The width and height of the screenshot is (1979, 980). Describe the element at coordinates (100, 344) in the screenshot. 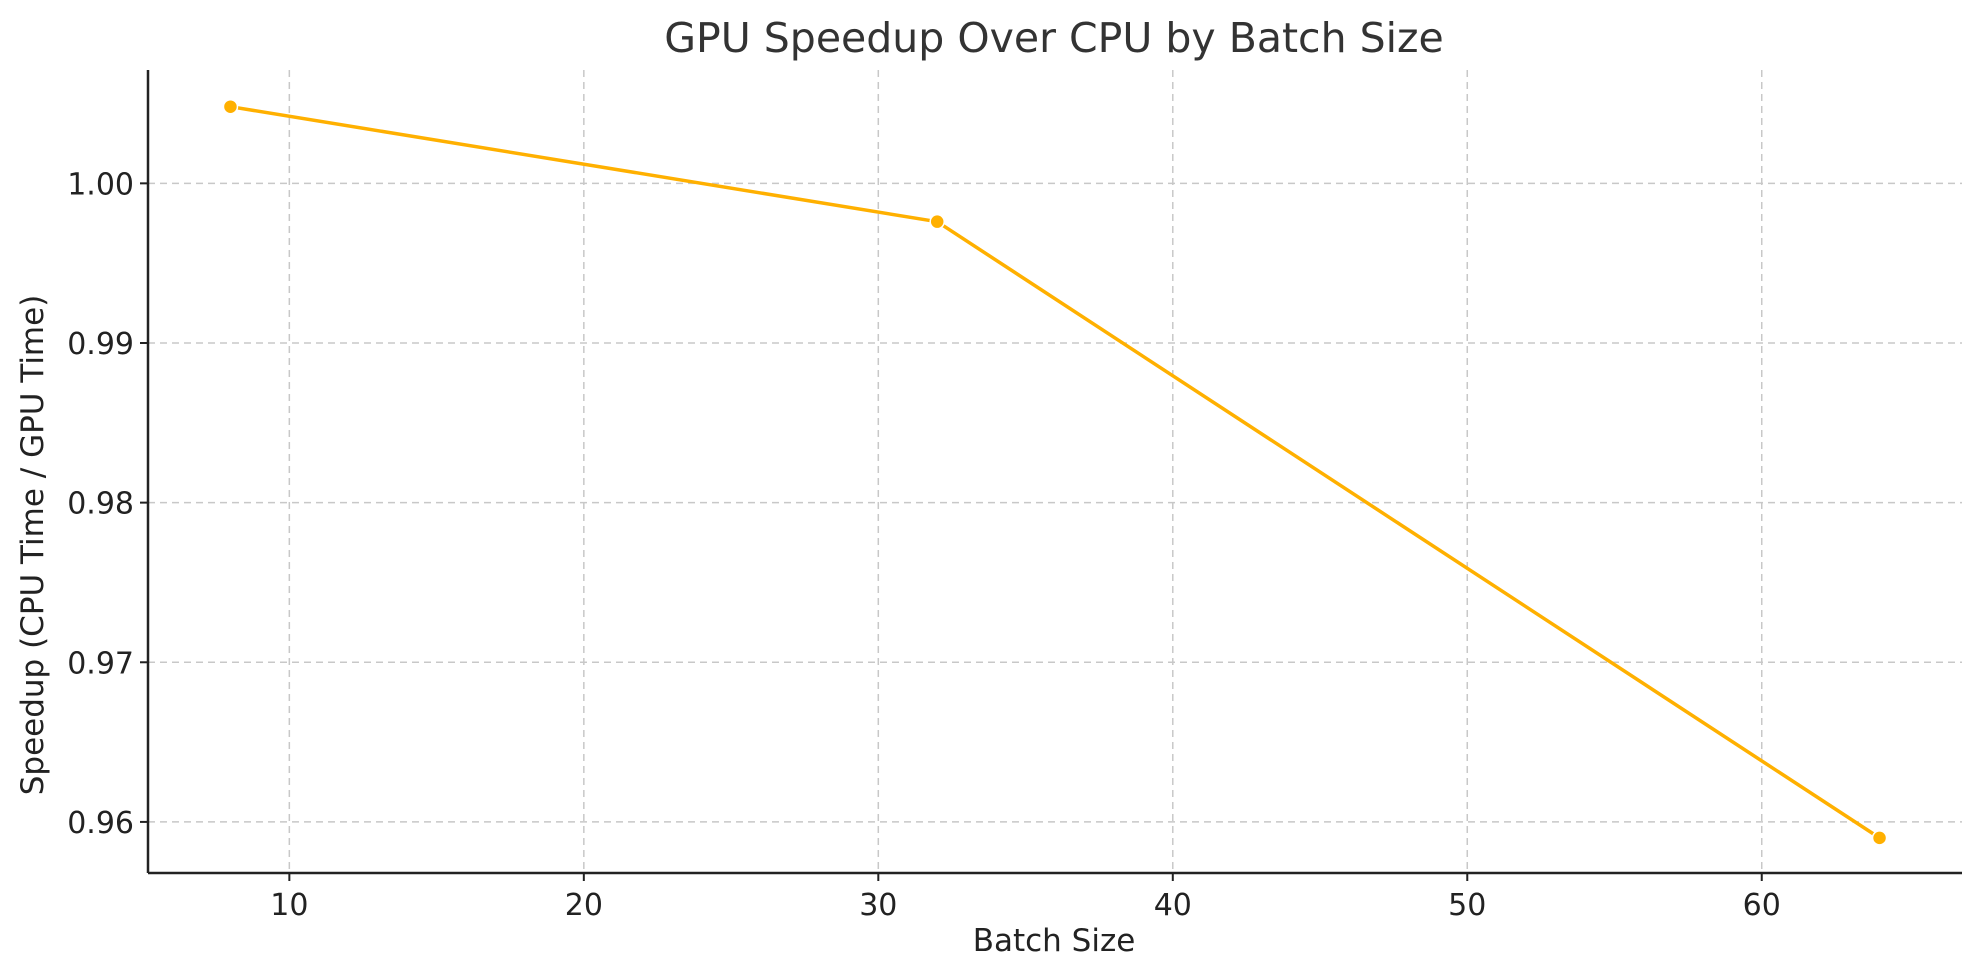

I see `y-tick-label: 0.99` at that location.